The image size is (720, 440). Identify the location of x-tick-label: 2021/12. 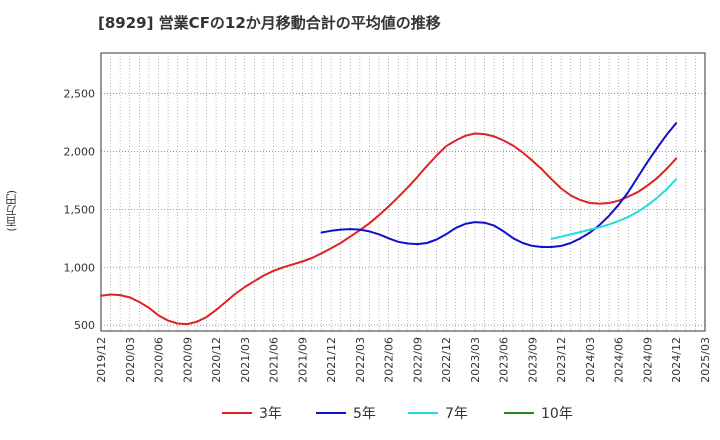
(331, 360).